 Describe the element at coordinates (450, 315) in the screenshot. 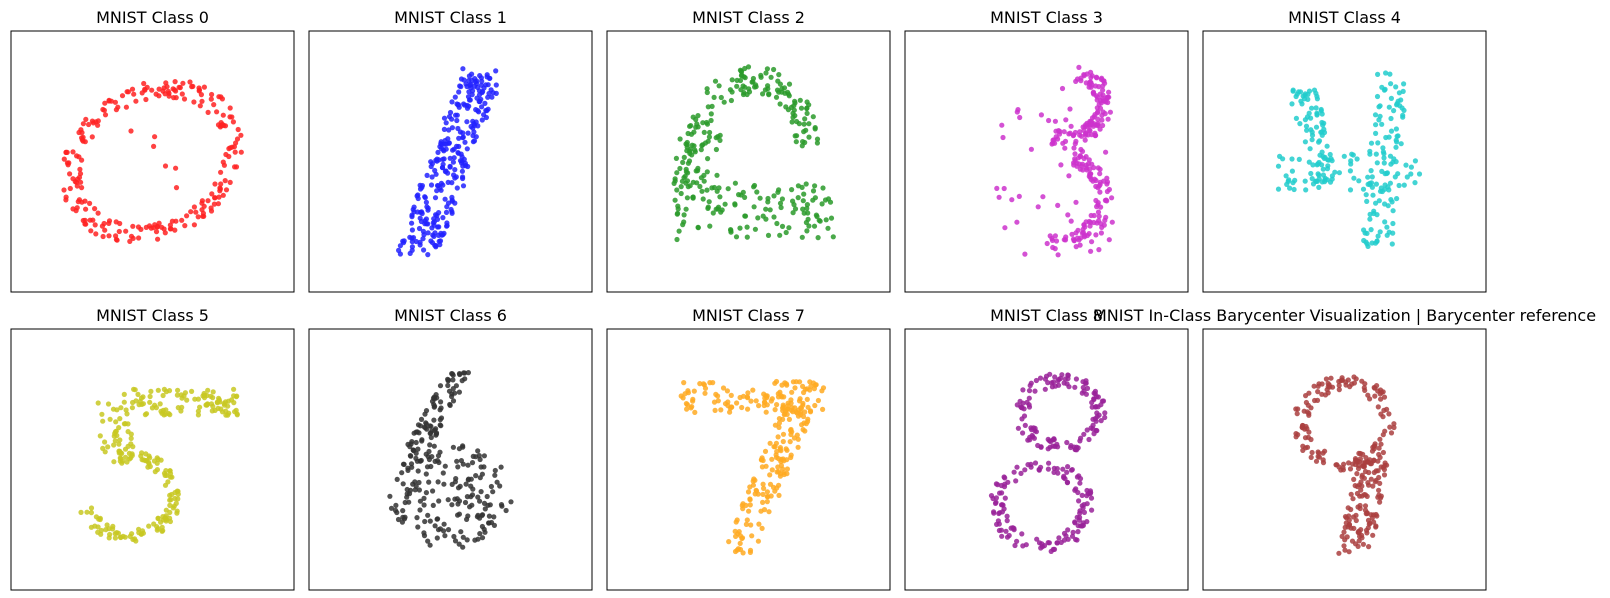

I see `panel-title: MNIST Class 6` at that location.